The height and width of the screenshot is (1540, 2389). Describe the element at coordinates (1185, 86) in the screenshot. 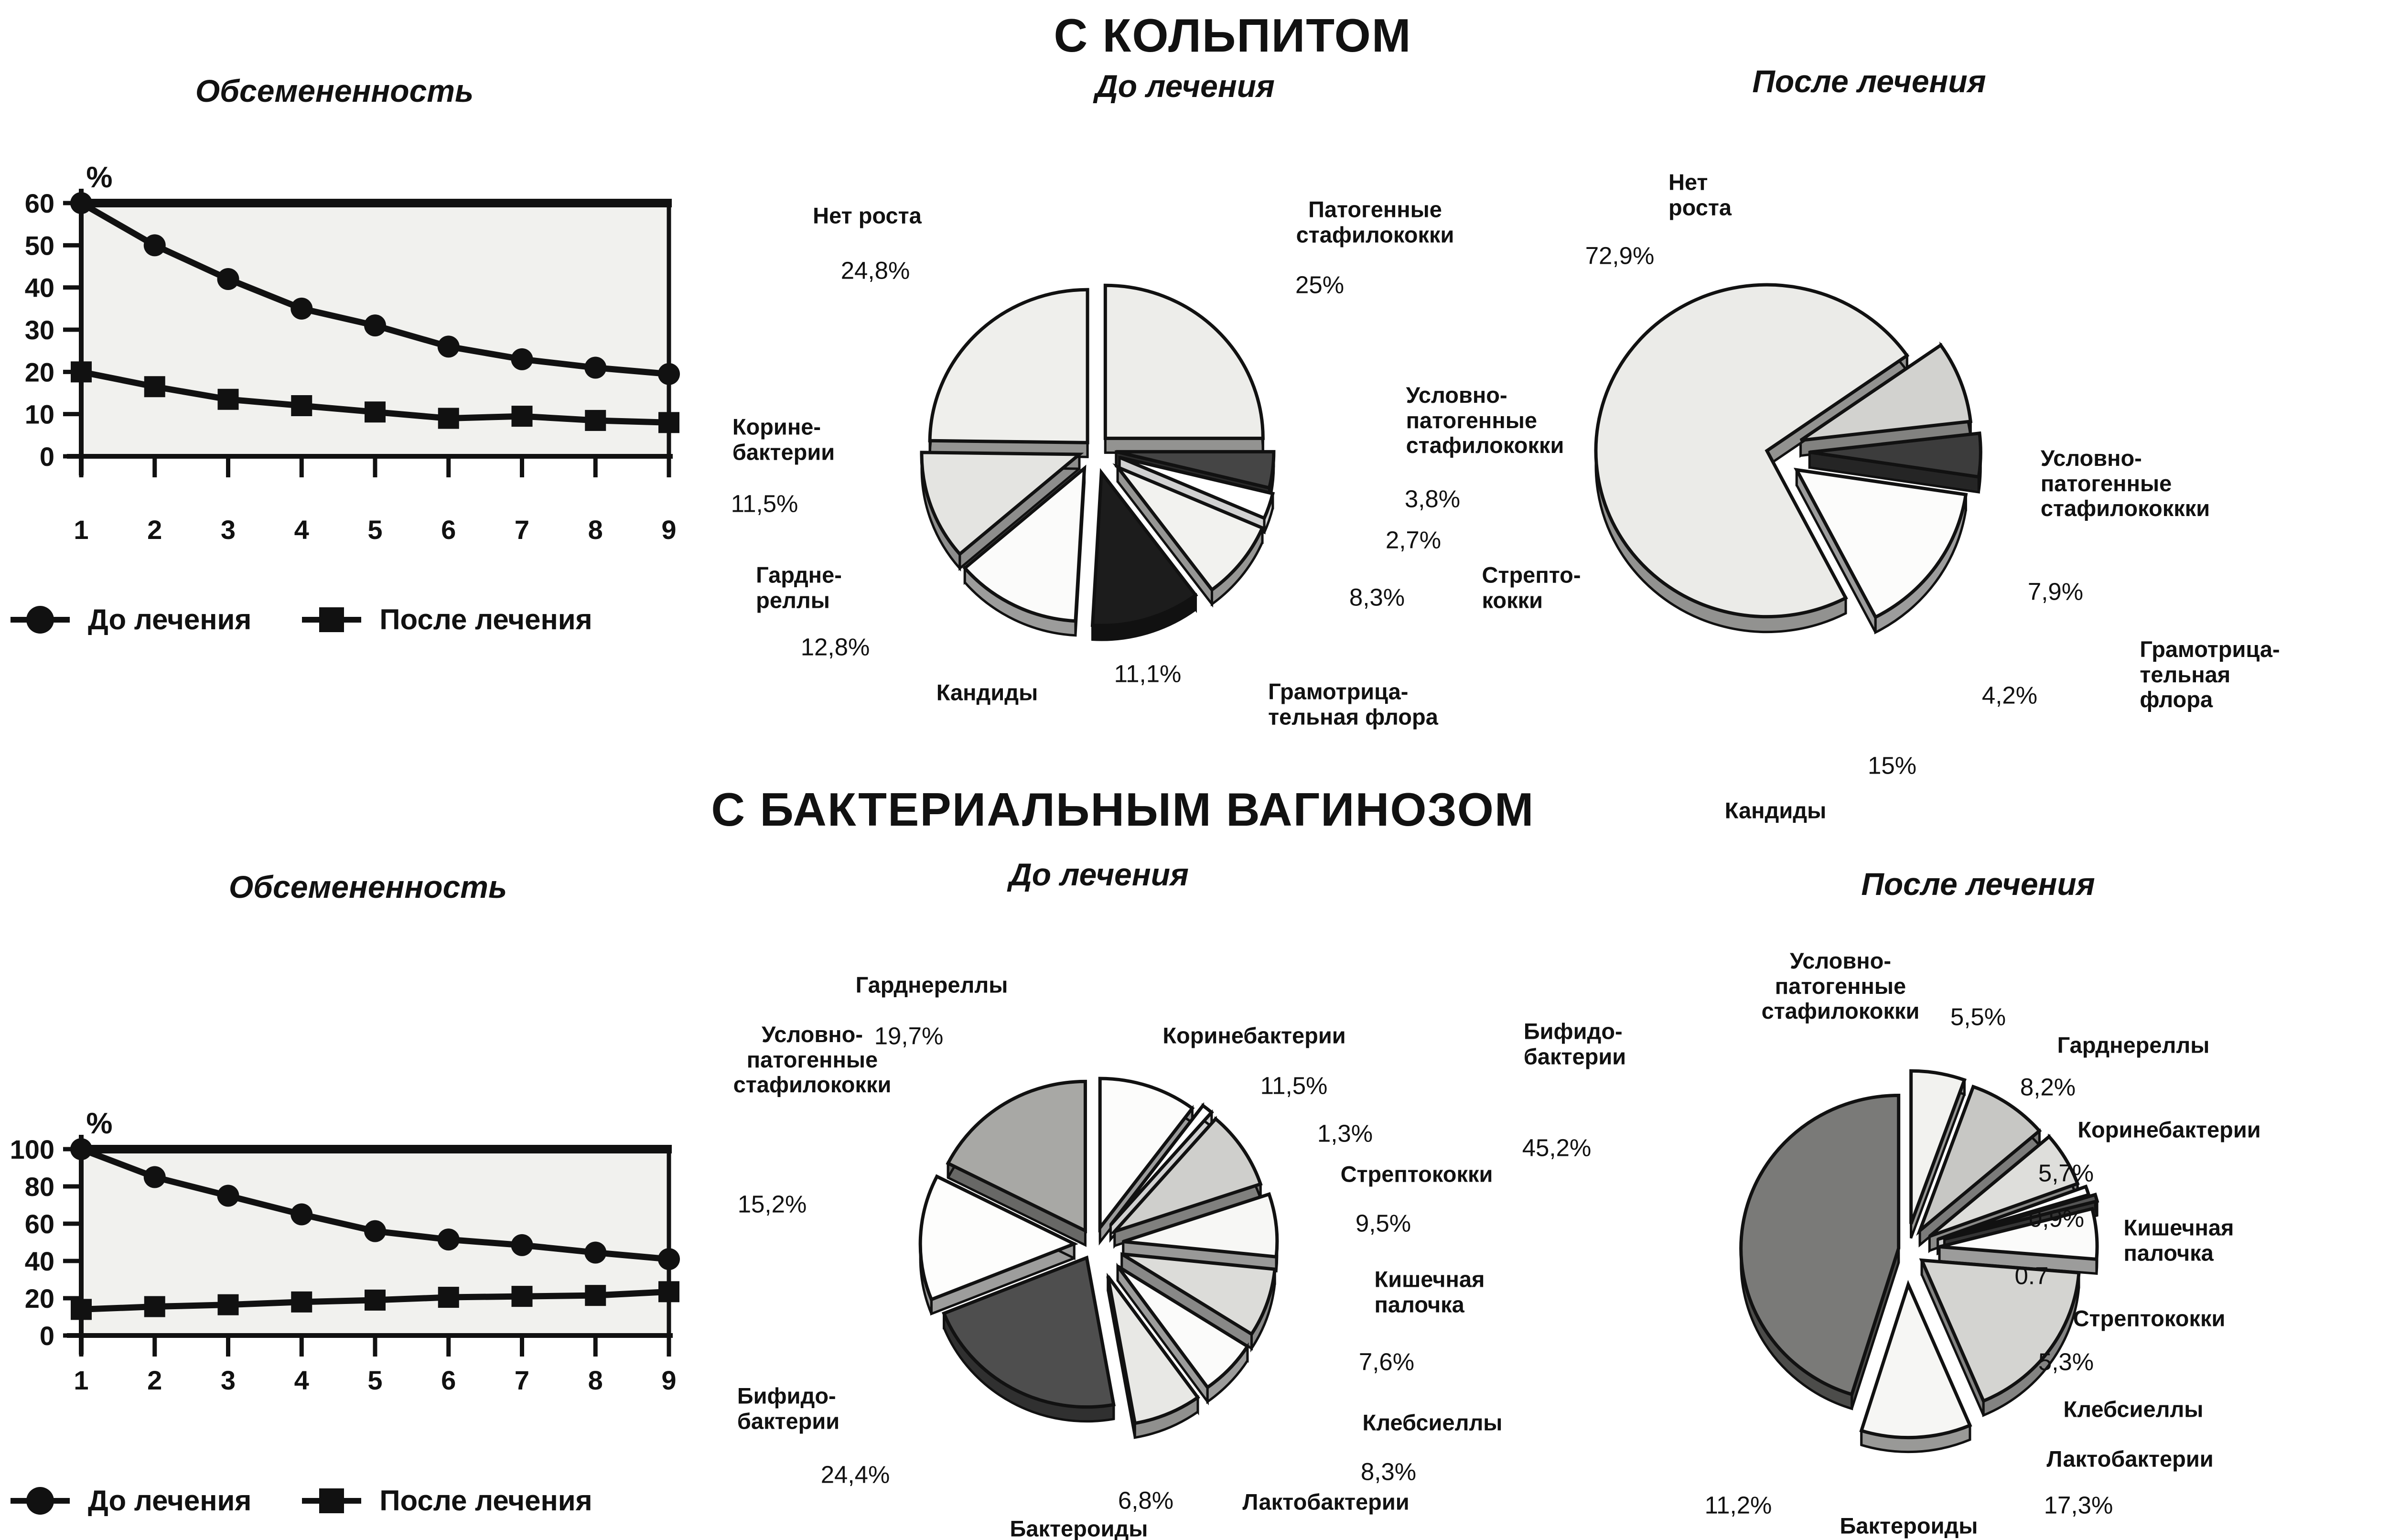

I see `subtitle-before-treatment-colpitis: До лечения` at that location.